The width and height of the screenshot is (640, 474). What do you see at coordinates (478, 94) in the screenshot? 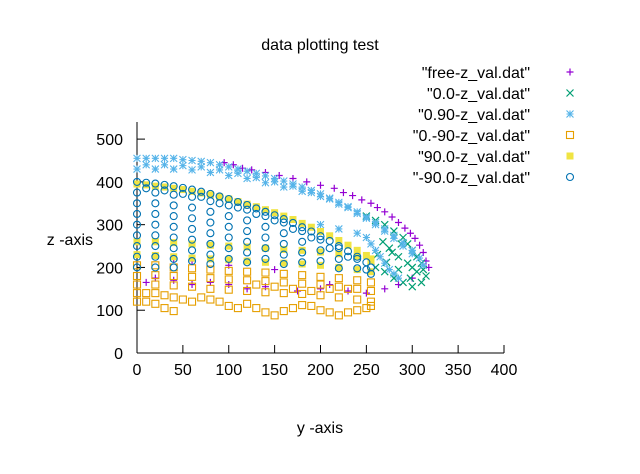
I see `legend-label: "0.0-z_val.dat"` at bounding box center [478, 94].